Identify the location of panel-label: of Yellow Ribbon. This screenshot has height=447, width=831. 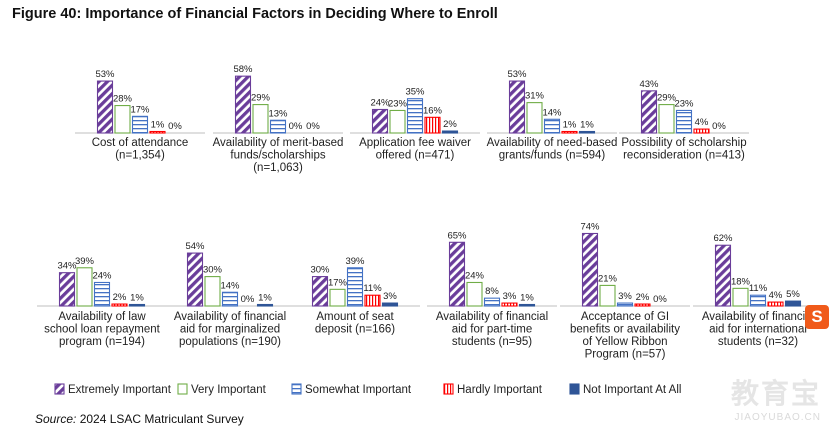
(624, 342).